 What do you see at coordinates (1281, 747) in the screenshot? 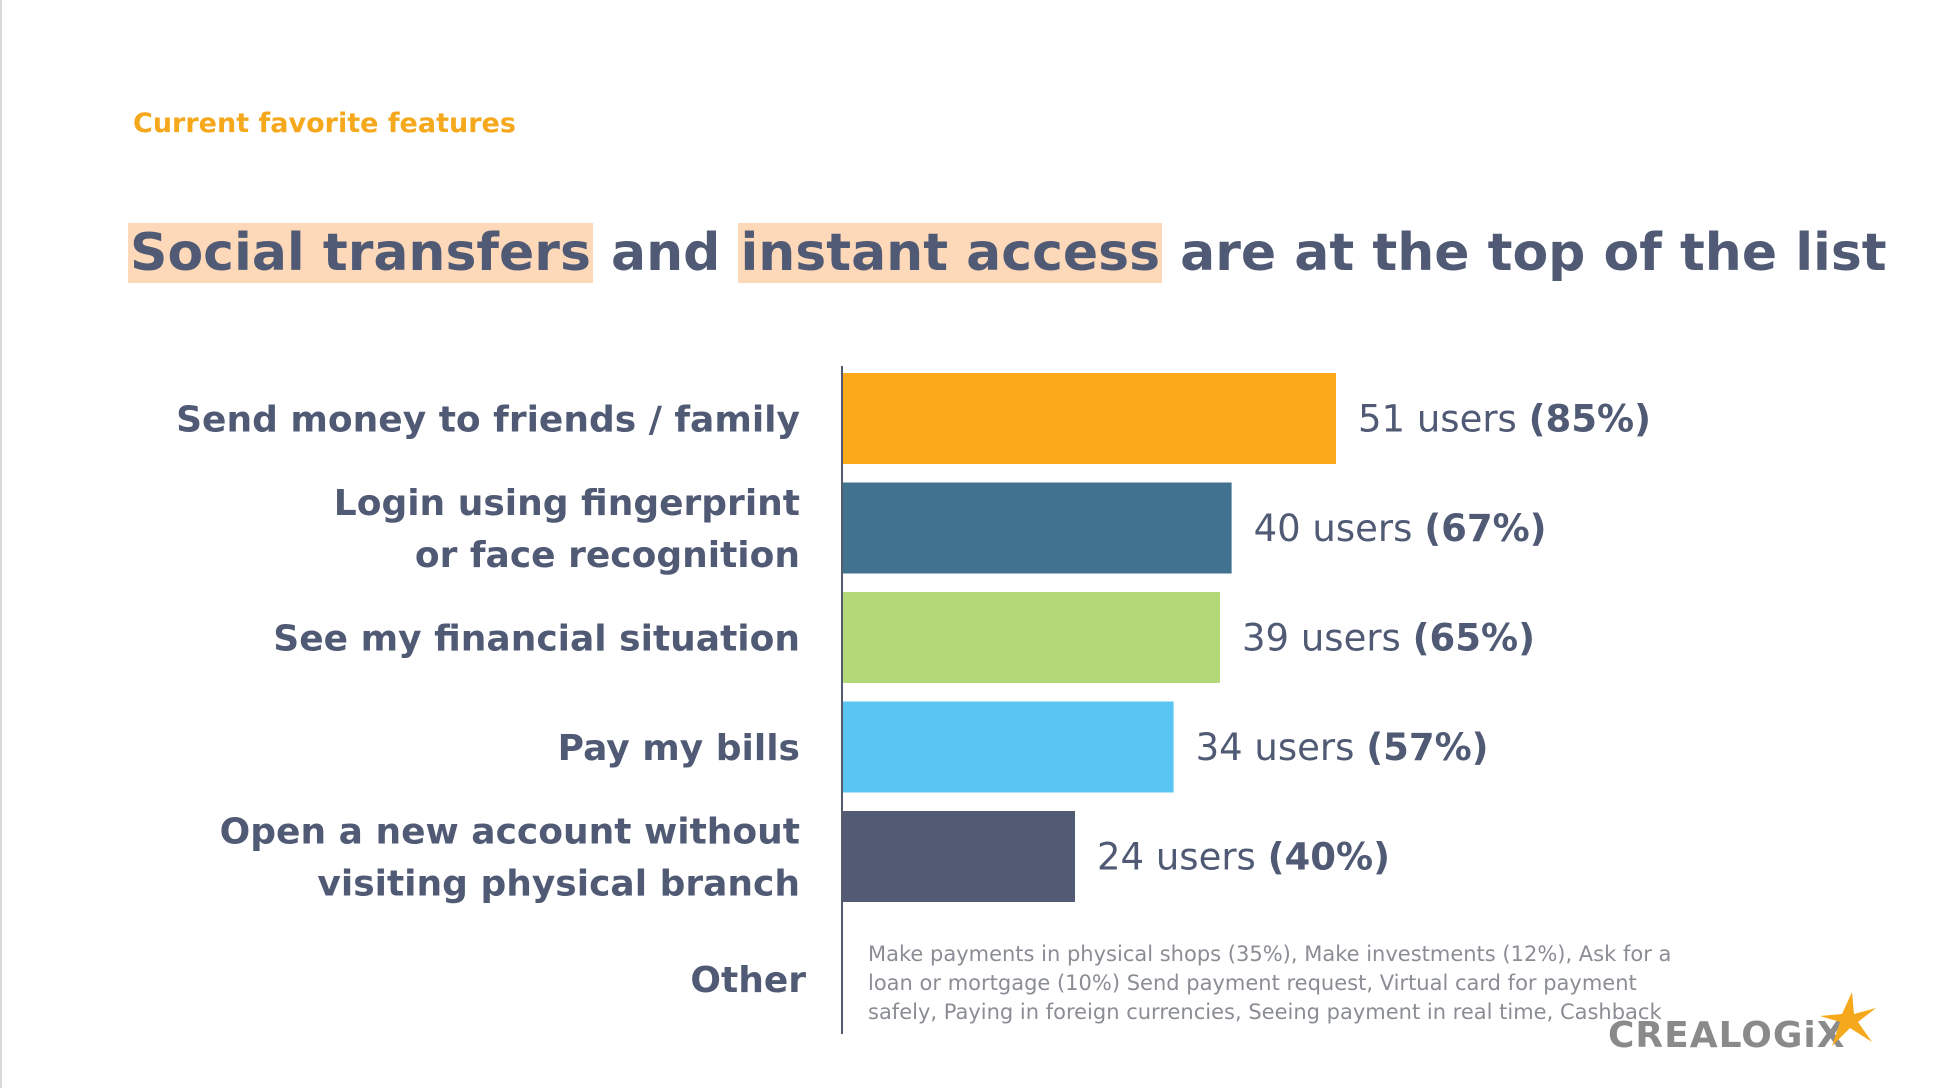
I see `data-label-users-4: 34 users` at bounding box center [1281, 747].